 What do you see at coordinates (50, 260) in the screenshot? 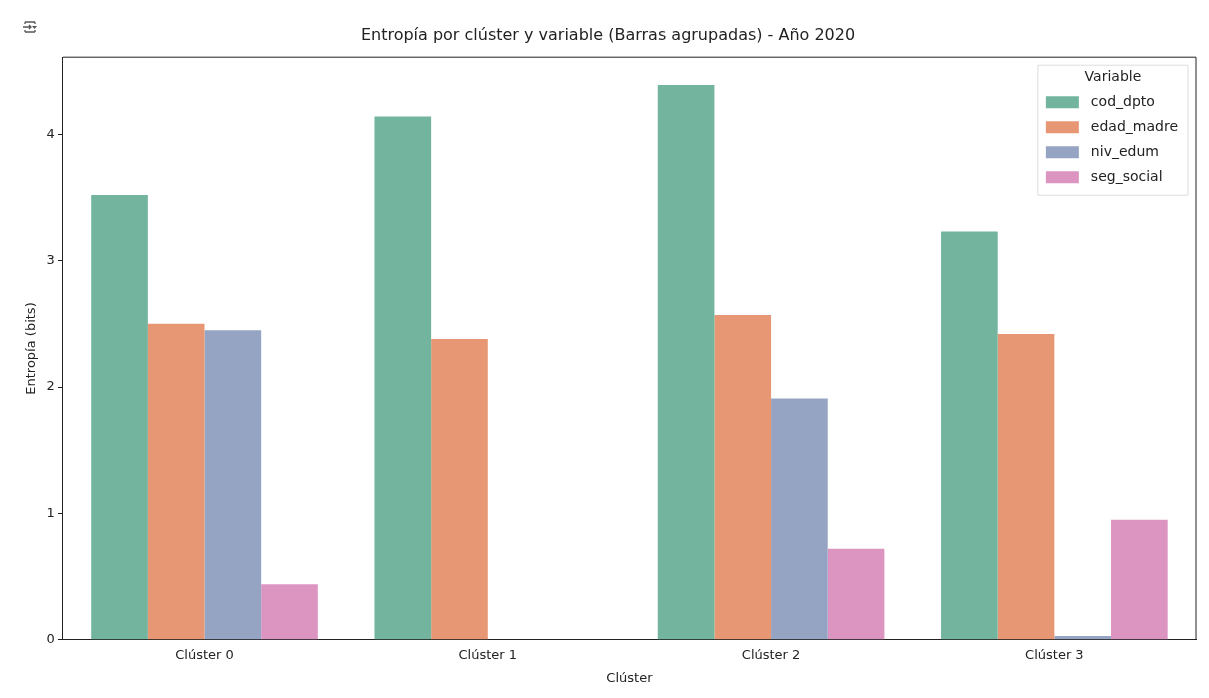
I see `y-tick-label: 3` at bounding box center [50, 260].